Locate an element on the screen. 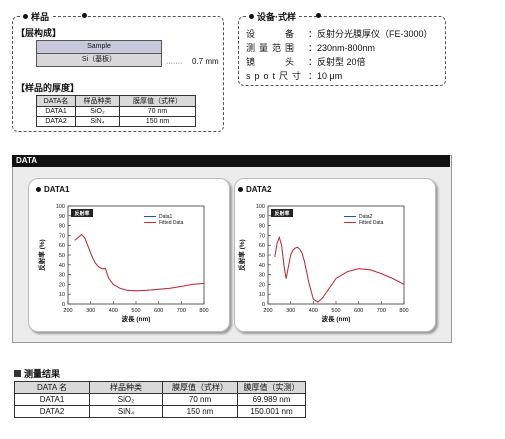  chart-title-2: DATA2 is located at coordinates (254, 189).